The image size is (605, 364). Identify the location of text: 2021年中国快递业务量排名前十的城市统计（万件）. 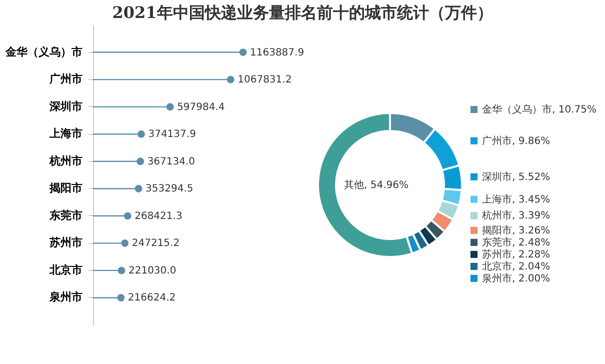
(302, 12).